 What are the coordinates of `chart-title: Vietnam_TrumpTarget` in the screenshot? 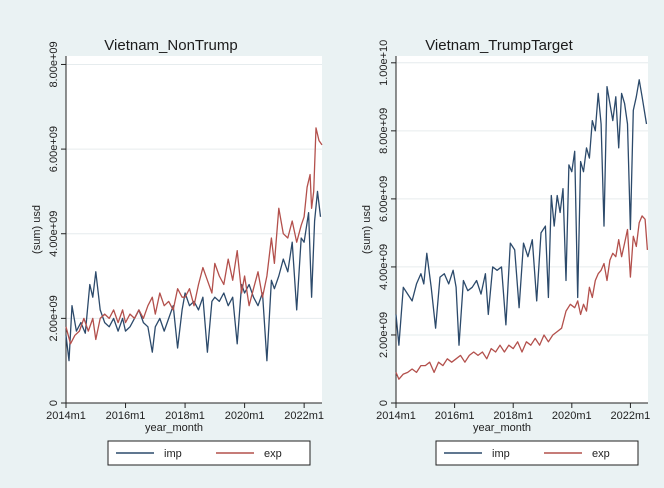 It's located at (499, 45).